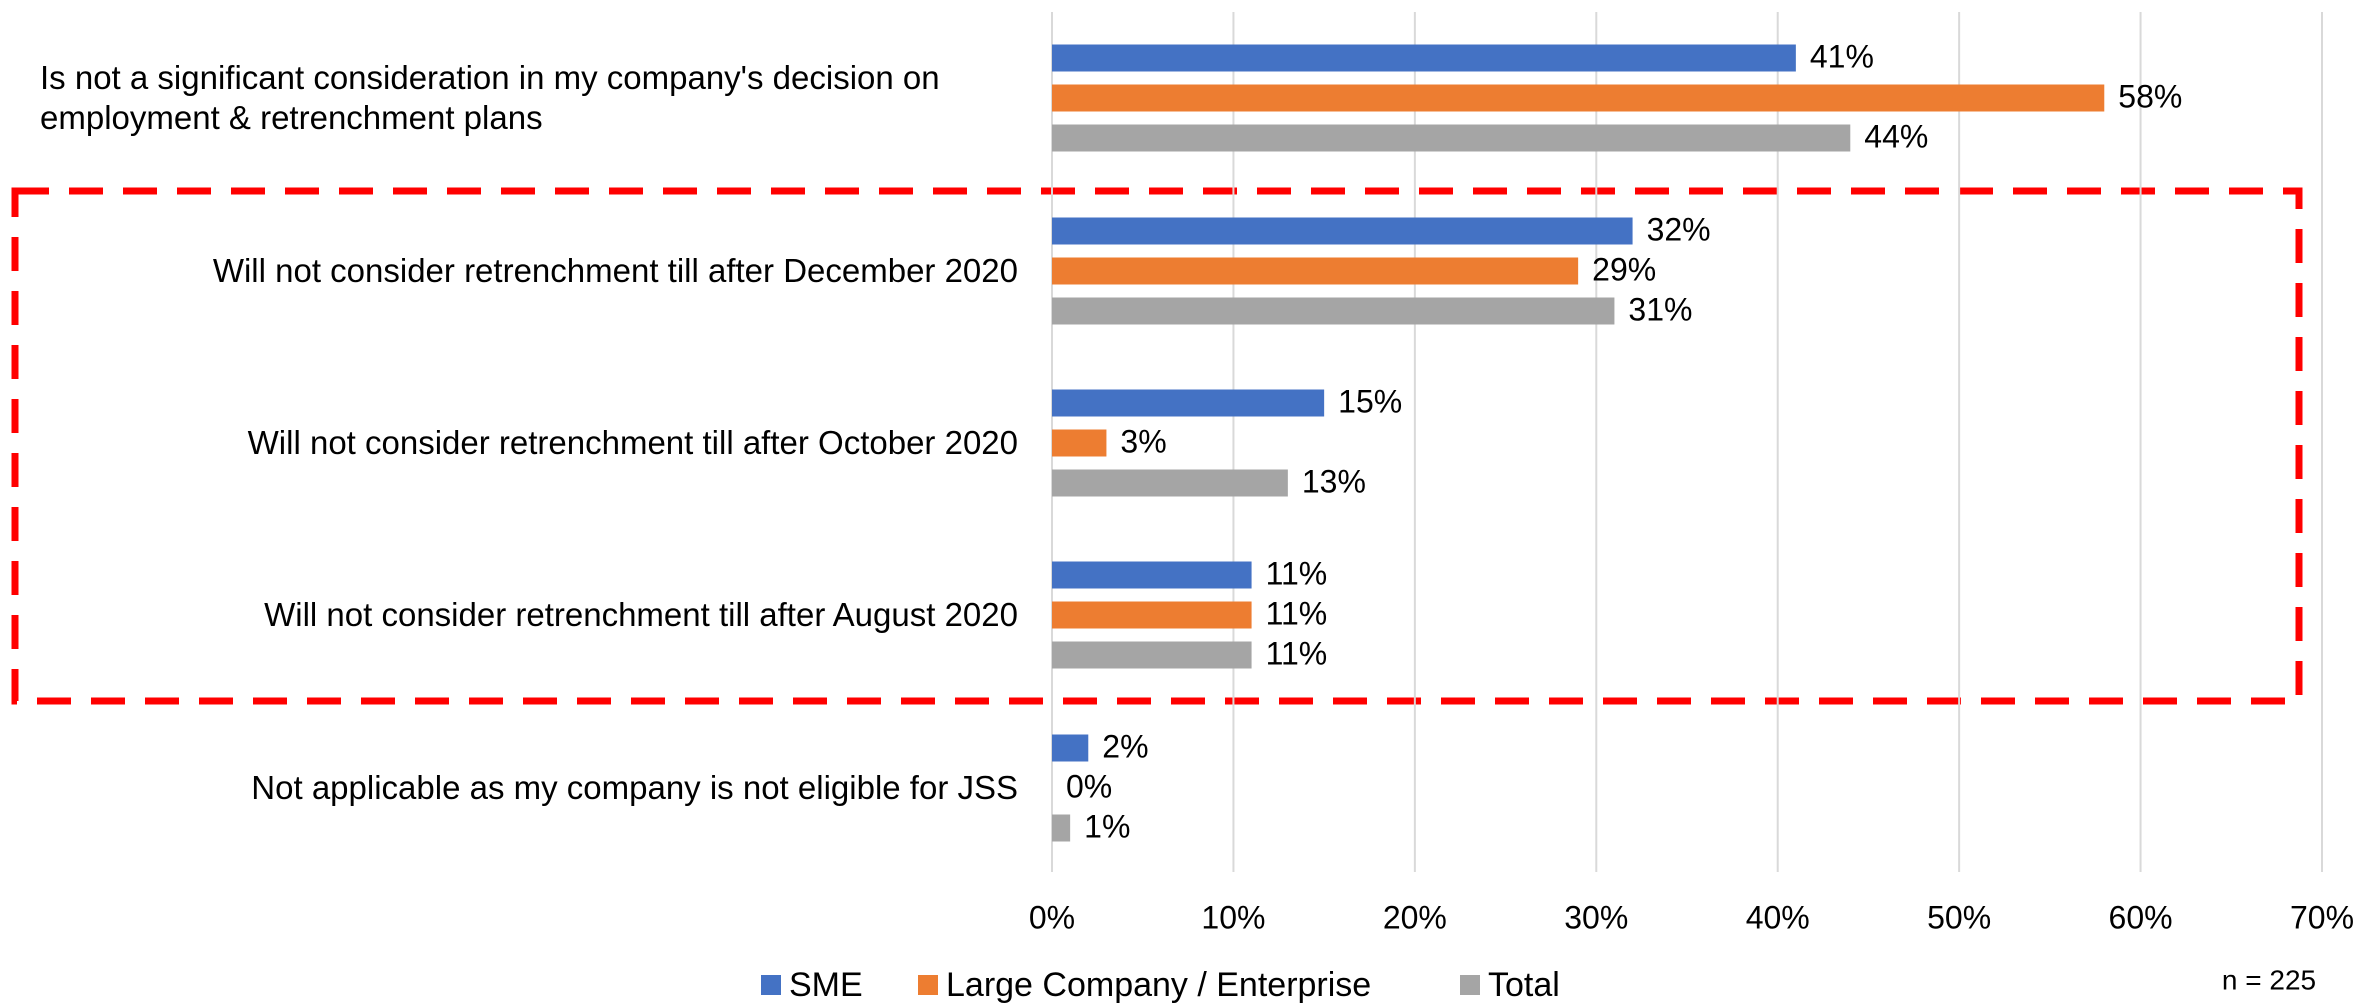 This screenshot has width=2364, height=1005. I want to click on value-label: 32%, so click(1679, 229).